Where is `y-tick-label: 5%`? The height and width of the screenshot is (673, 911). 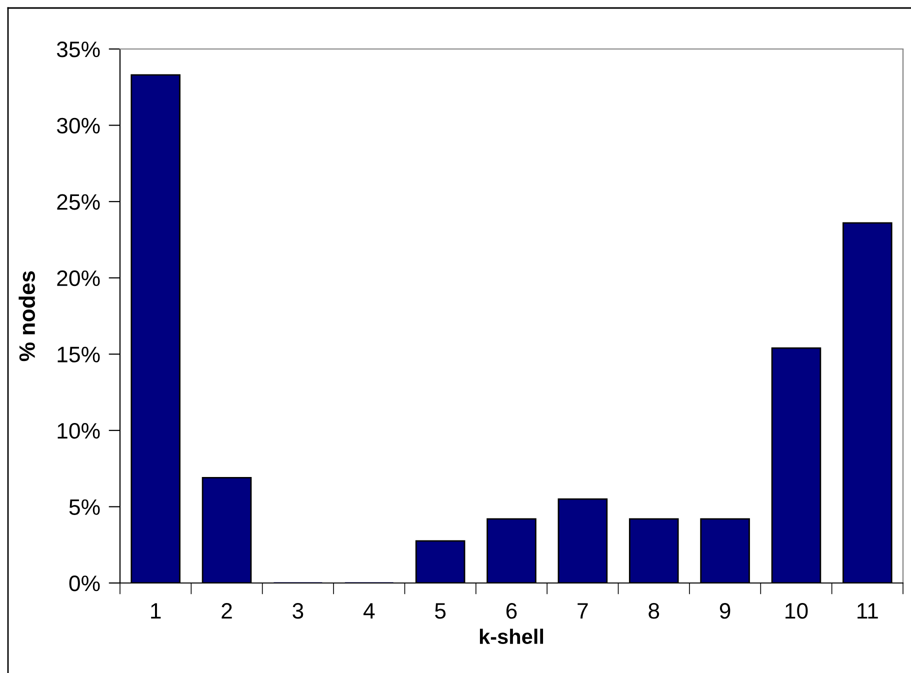 y-tick-label: 5% is located at coordinates (84, 507).